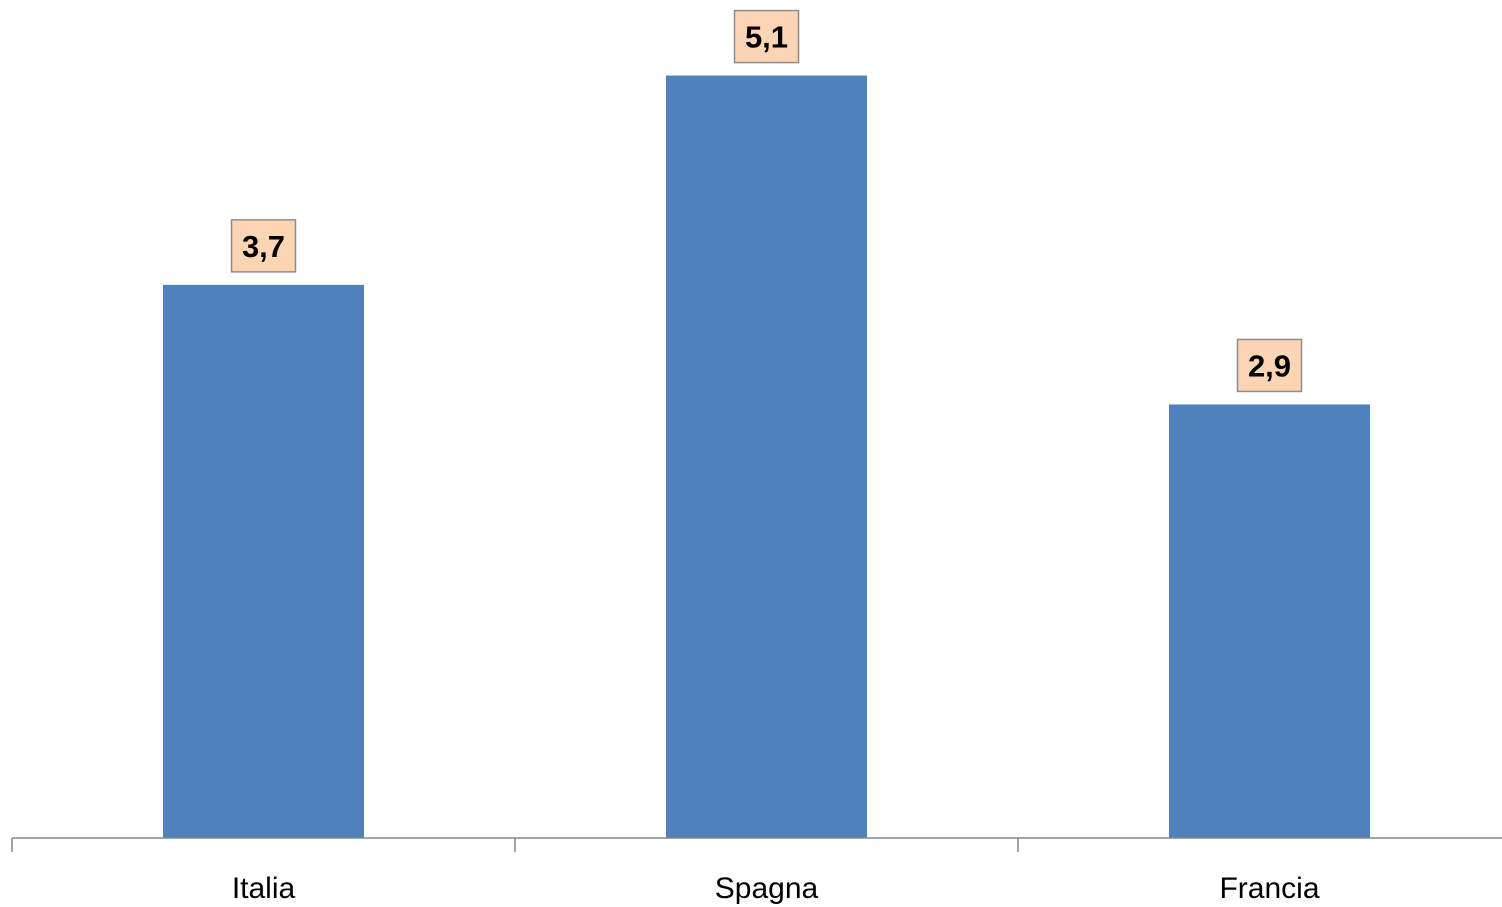 Image resolution: width=1502 pixels, height=907 pixels. Describe the element at coordinates (767, 888) in the screenshot. I see `x-tick-label-spagna: Spagna` at that location.